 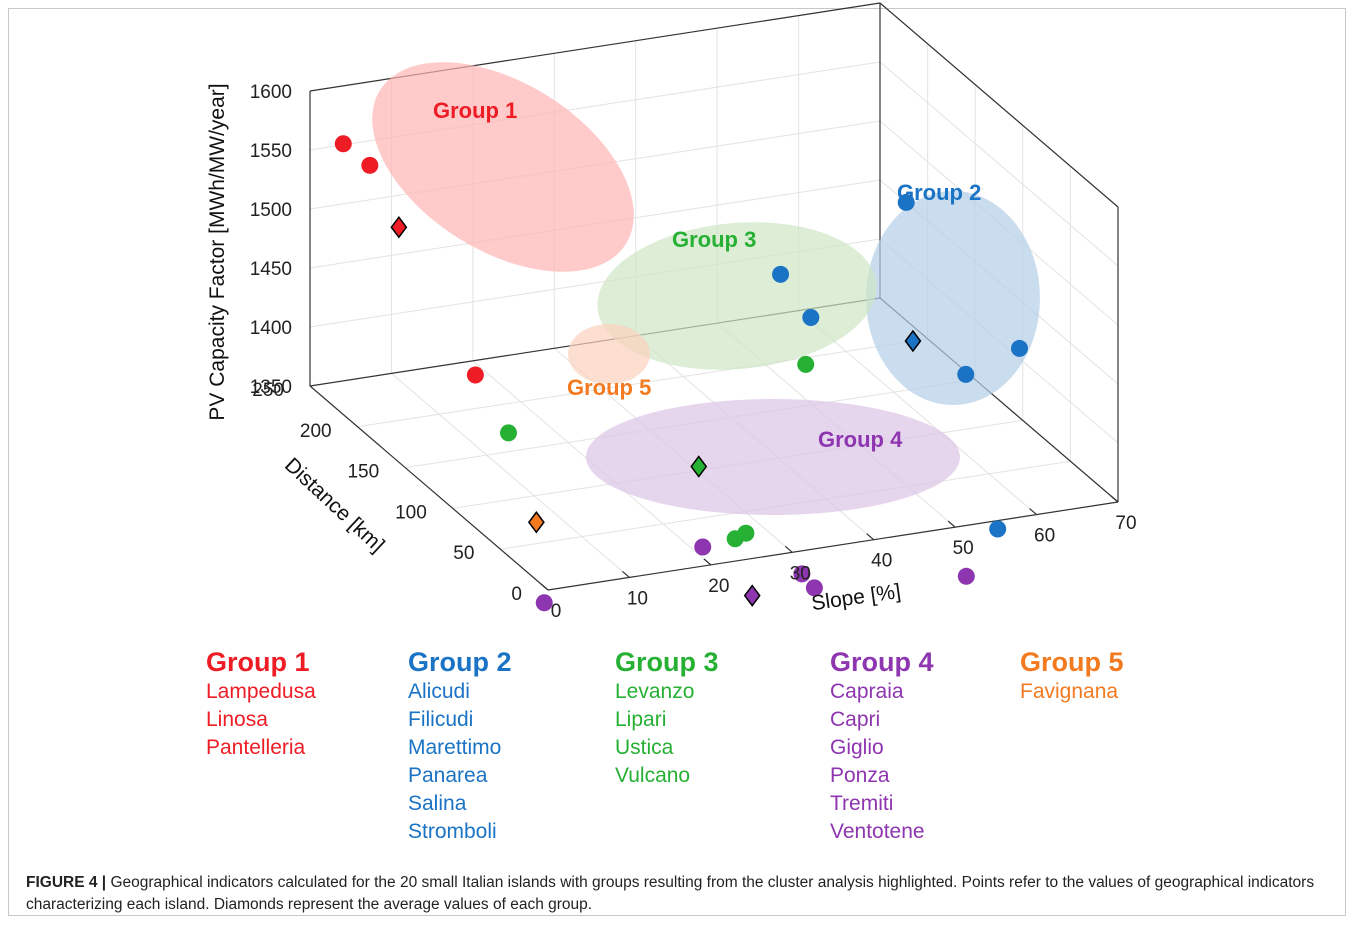 What do you see at coordinates (460, 662) in the screenshot?
I see `legend-group-title: Group 2` at bounding box center [460, 662].